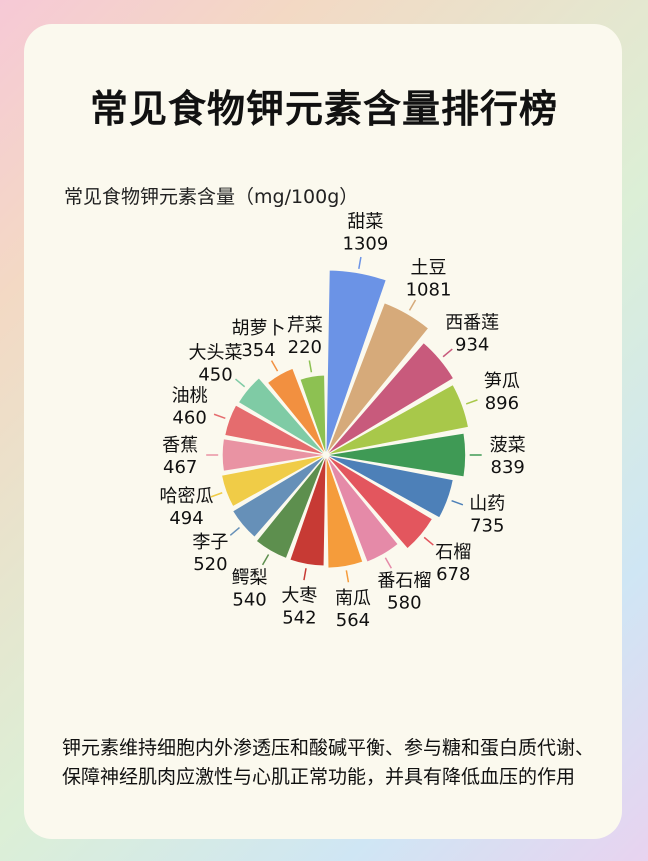 The height and width of the screenshot is (861, 648). I want to click on category-label-17: 芹菜, so click(305, 325).